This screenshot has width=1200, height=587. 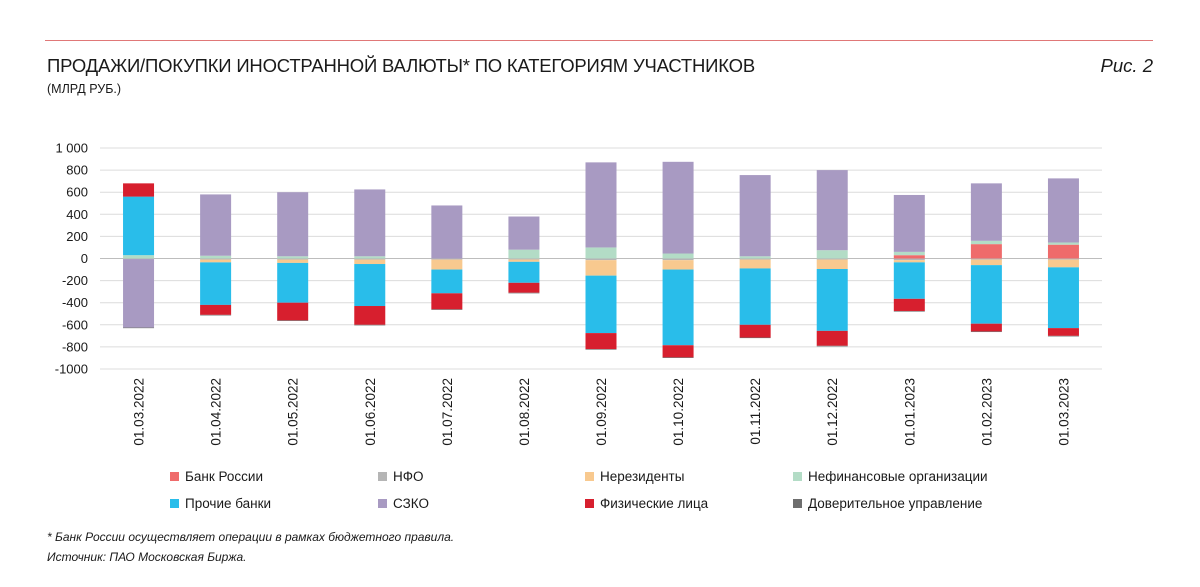 I want to click on legend-item: СЗКО, so click(x=403, y=503).